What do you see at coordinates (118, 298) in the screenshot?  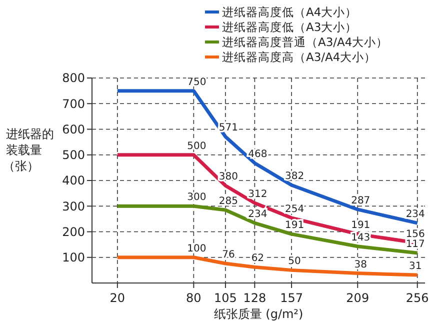 I see `x-tick-label: 20` at bounding box center [118, 298].